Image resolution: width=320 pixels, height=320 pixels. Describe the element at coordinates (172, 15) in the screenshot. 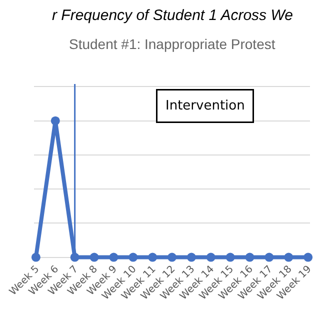

I see `chart-title: r Frequency of Student 1 Across We` at that location.